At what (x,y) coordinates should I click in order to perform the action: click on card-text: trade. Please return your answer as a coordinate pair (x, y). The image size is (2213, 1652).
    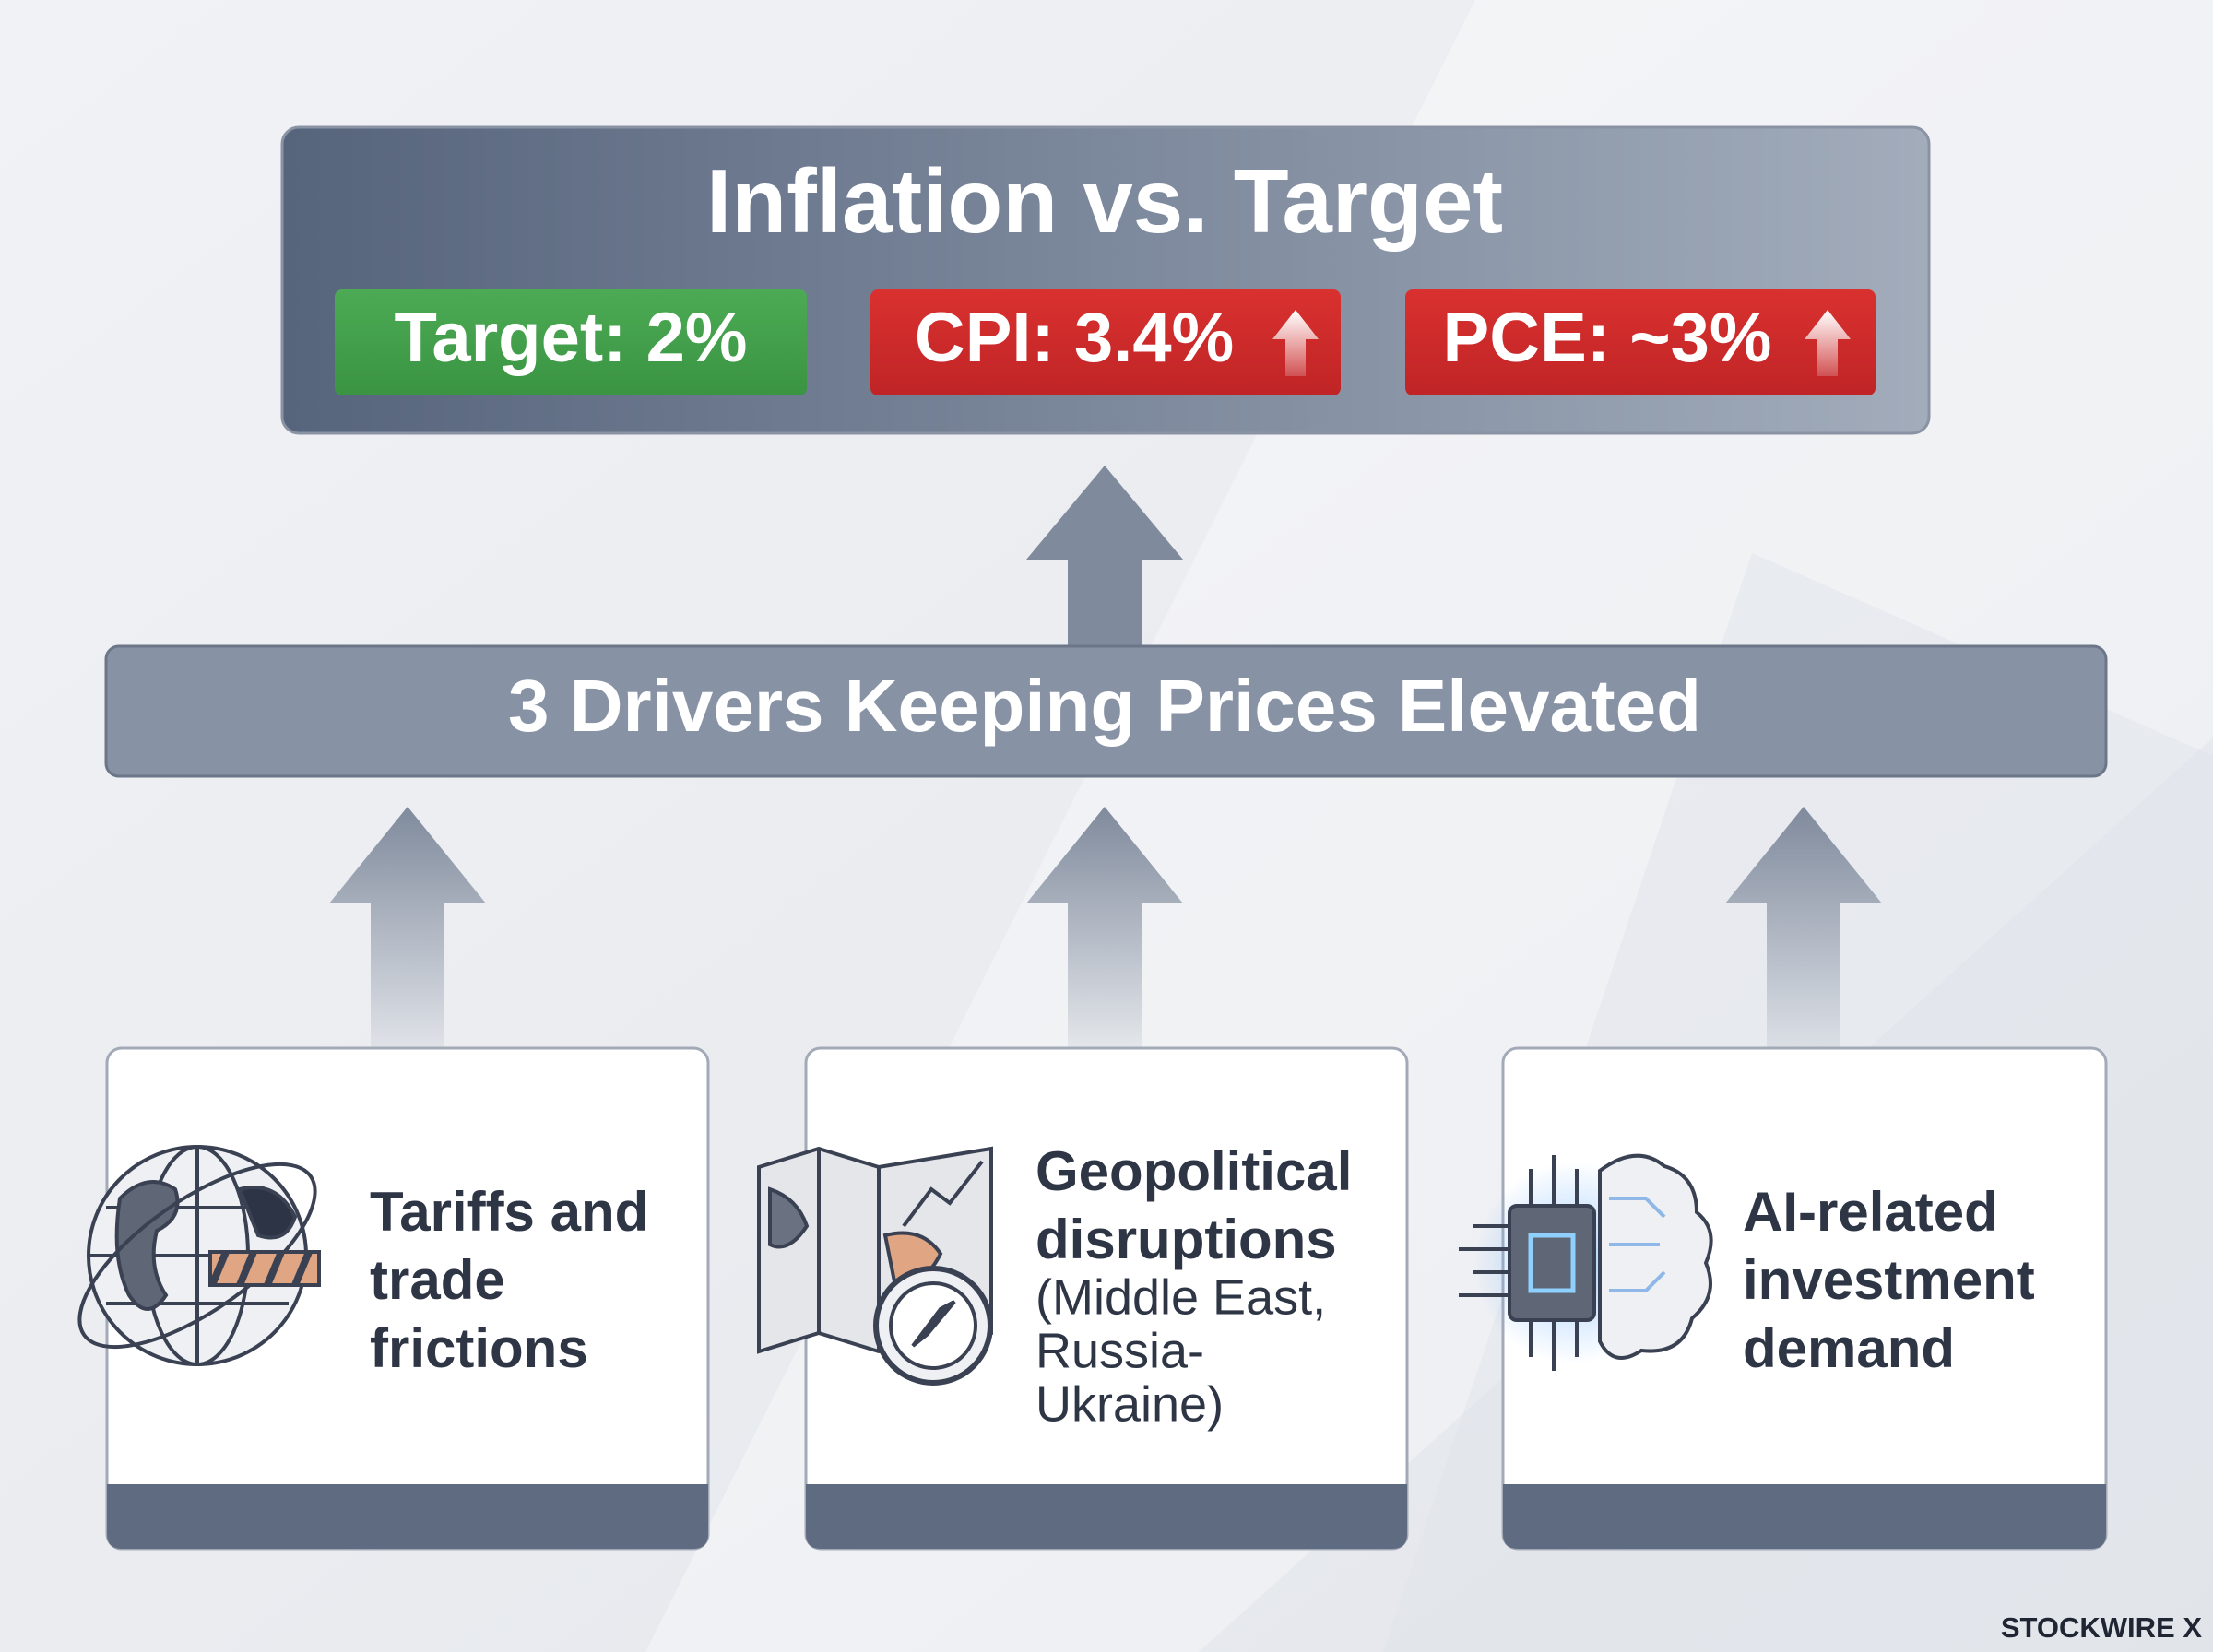
    Looking at the image, I should click on (437, 1280).